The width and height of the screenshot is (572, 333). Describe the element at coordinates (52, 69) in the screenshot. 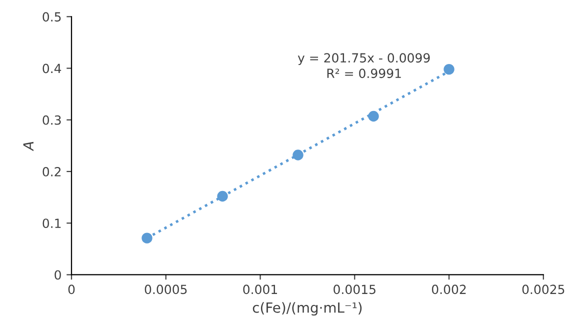

I see `y-tick-label: 0.4` at that location.